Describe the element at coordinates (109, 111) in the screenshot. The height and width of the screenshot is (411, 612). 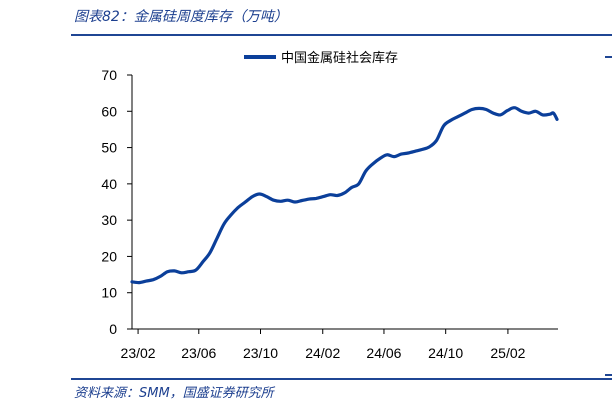
I see `y-tick-label: 60` at that location.